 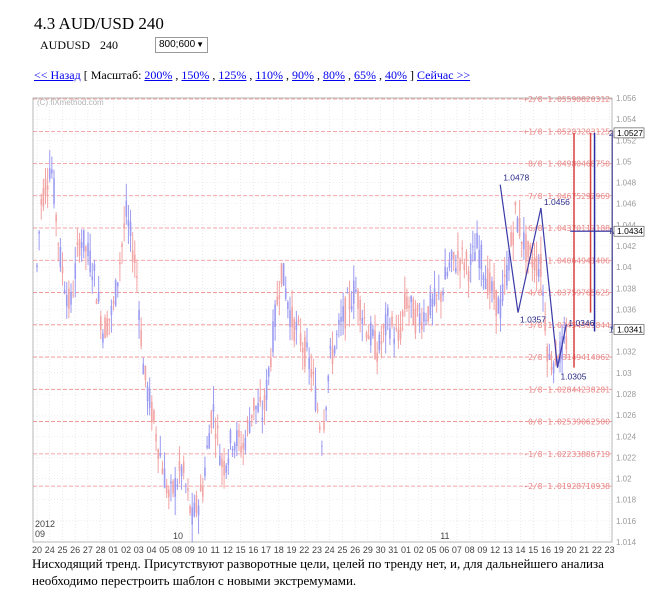 I want to click on murrey-level-label: +1/8 1.05283203125, so click(x=566, y=131).